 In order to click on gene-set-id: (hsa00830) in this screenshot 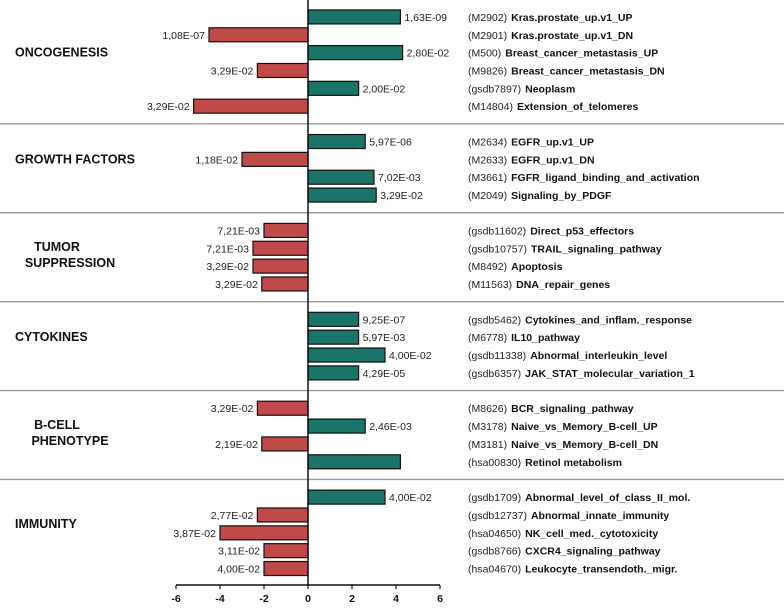, I will do `click(494, 463)`.